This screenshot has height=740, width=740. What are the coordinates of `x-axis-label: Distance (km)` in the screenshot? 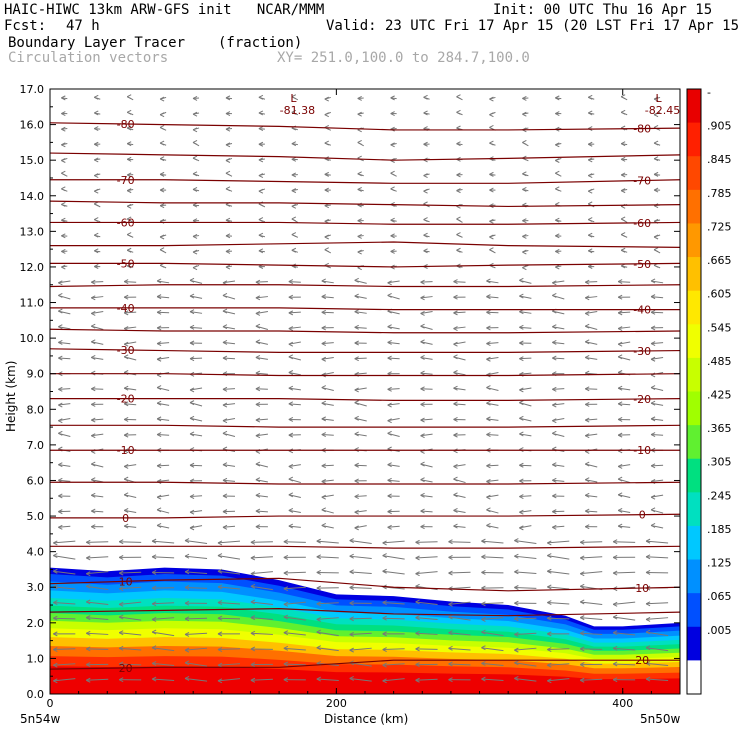 It's located at (366, 719).